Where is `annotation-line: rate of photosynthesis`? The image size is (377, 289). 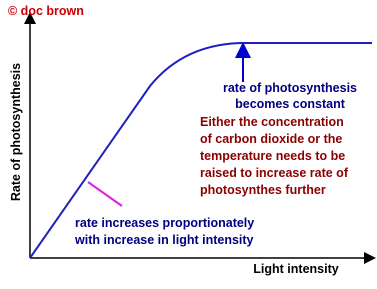
annotation-line: rate of photosynthesis is located at coordinates (290, 88).